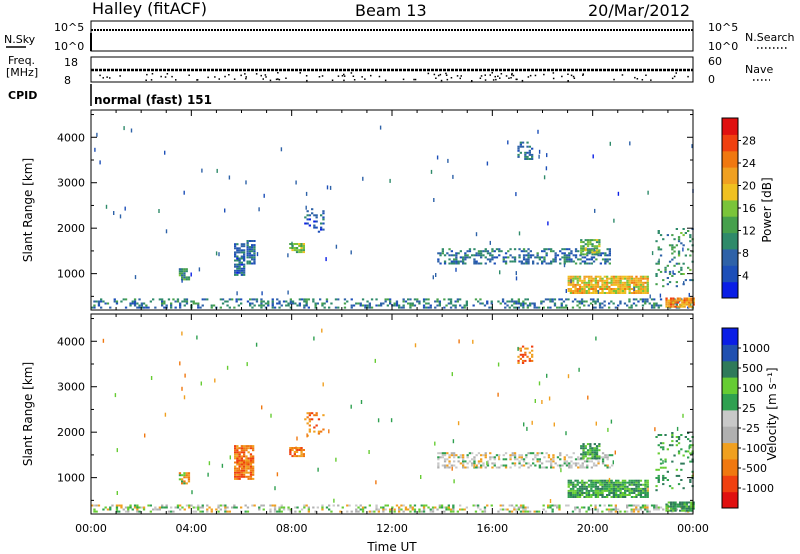 Image resolution: width=800 pixels, height=554 pixels. Describe the element at coordinates (752, 368) in the screenshot. I see `colorbar-tick-label: 500` at that location.